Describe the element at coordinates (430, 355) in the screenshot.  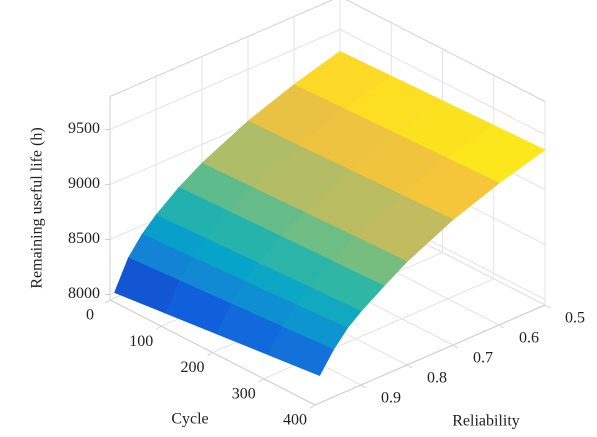
I see `y-axis-line` at that location.